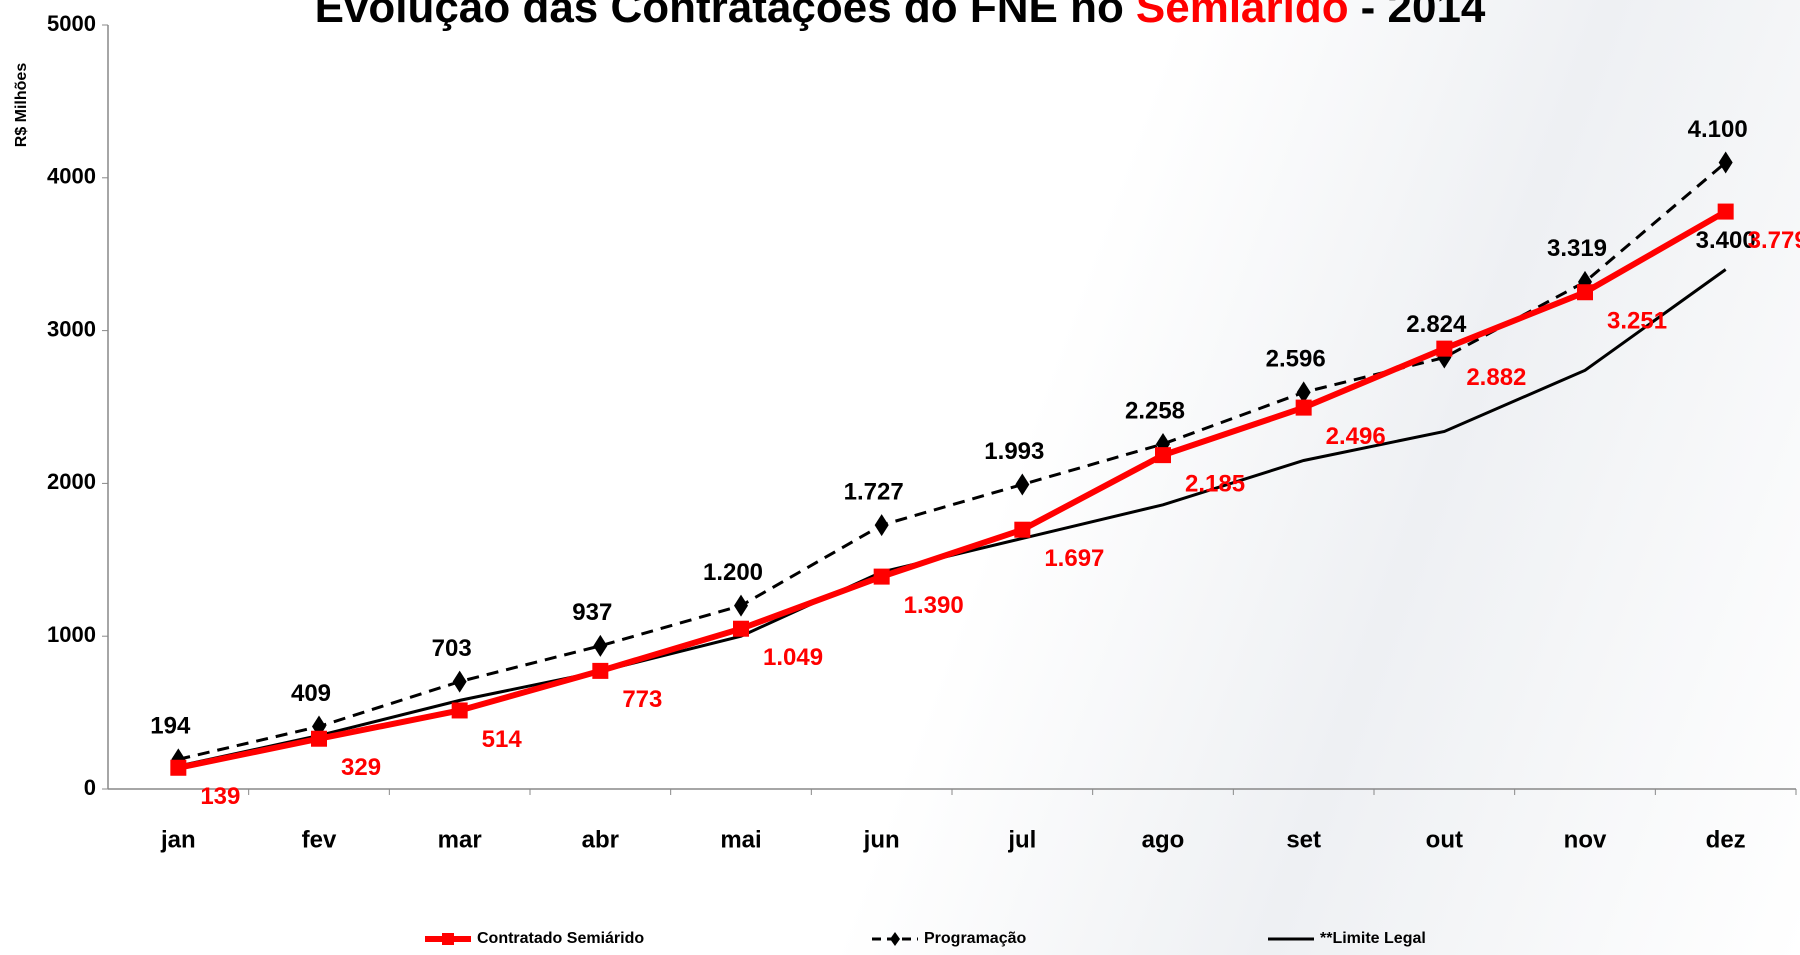 The height and width of the screenshot is (955, 1800). Describe the element at coordinates (460, 839) in the screenshot. I see `x-tick-label: mar` at that location.